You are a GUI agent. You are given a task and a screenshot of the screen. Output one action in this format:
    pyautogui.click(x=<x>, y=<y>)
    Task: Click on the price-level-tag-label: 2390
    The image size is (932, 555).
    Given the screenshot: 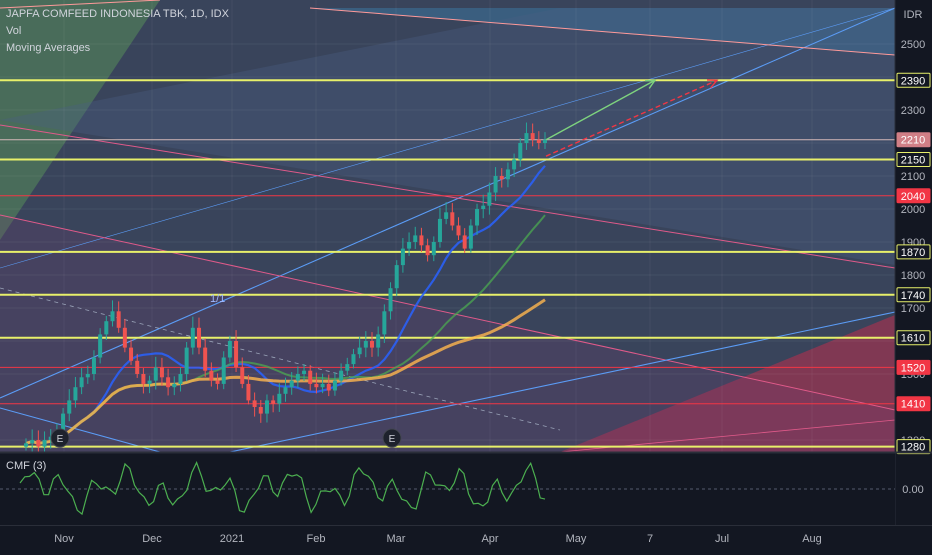 What is the action you would take?
    pyautogui.click(x=913, y=81)
    